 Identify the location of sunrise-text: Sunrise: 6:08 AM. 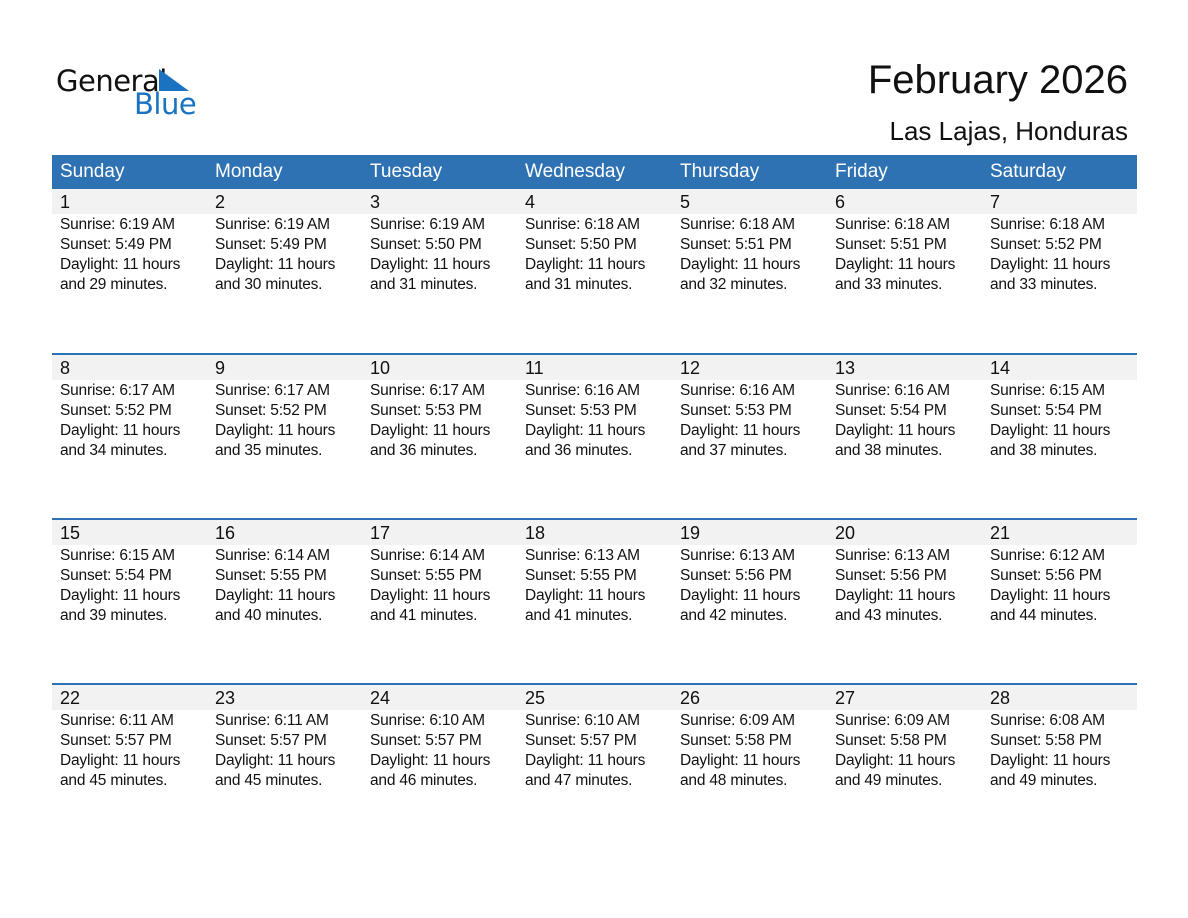
(1047, 720).